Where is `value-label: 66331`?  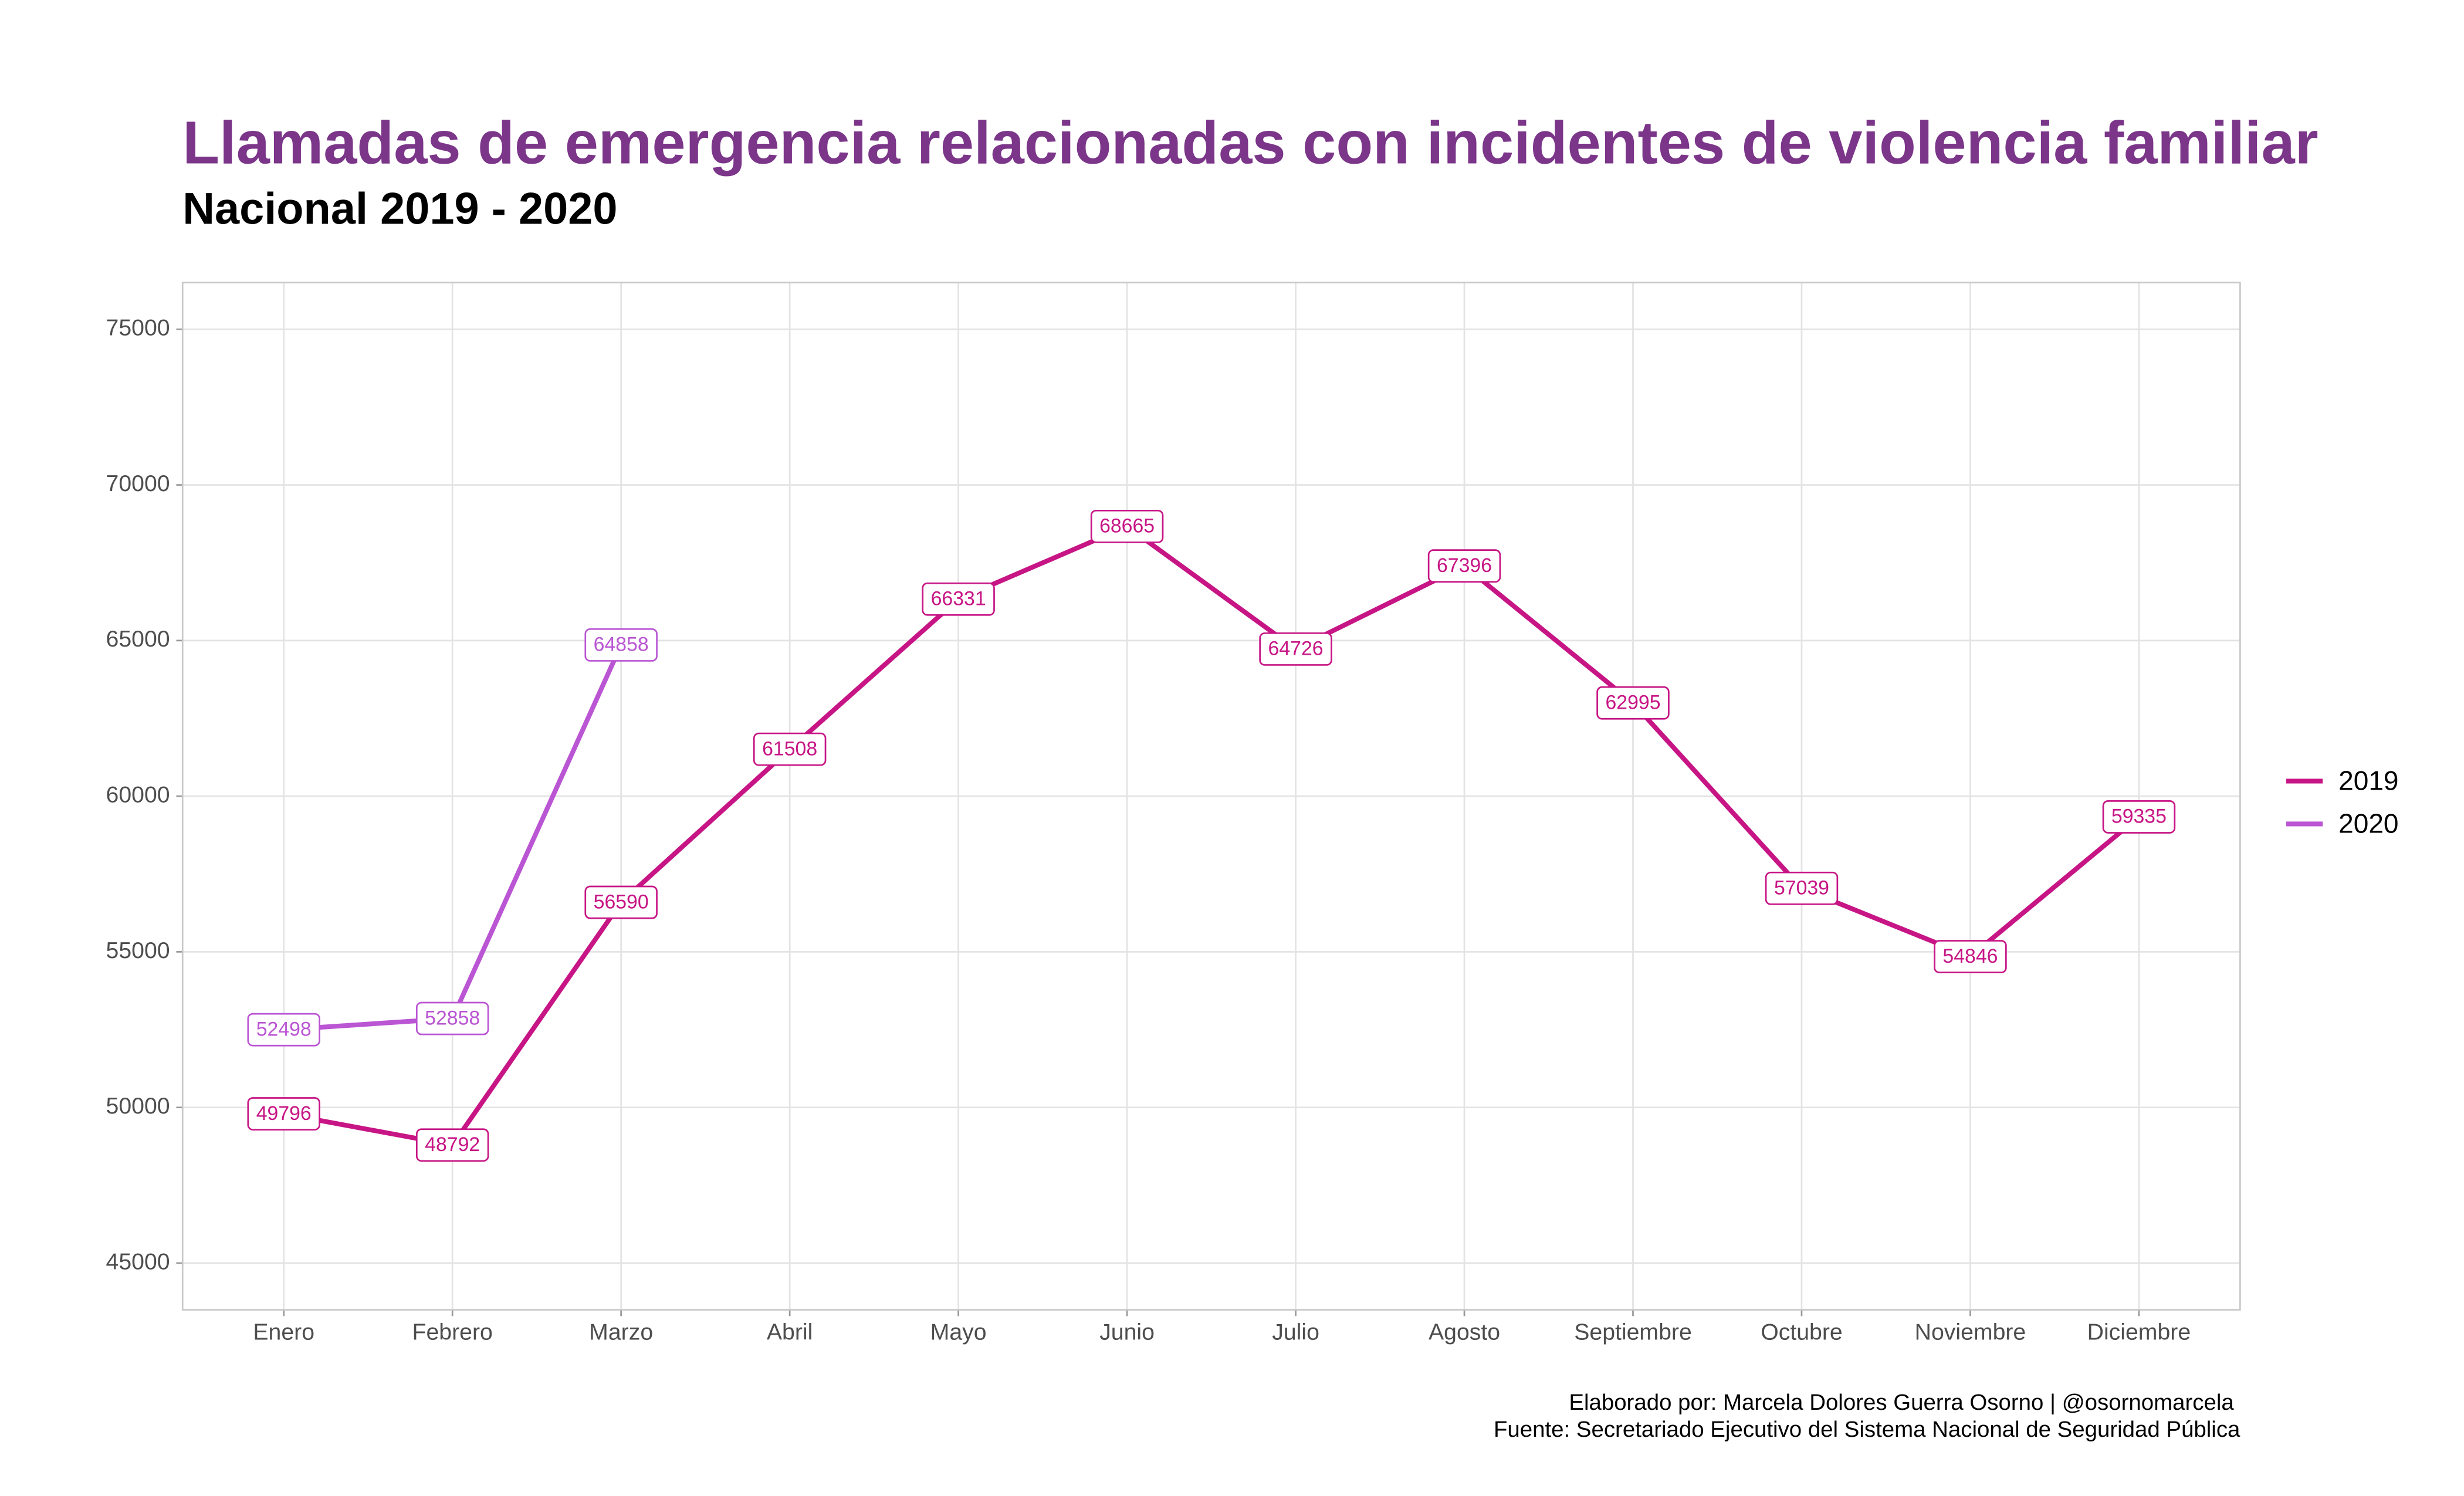
value-label: 66331 is located at coordinates (958, 599).